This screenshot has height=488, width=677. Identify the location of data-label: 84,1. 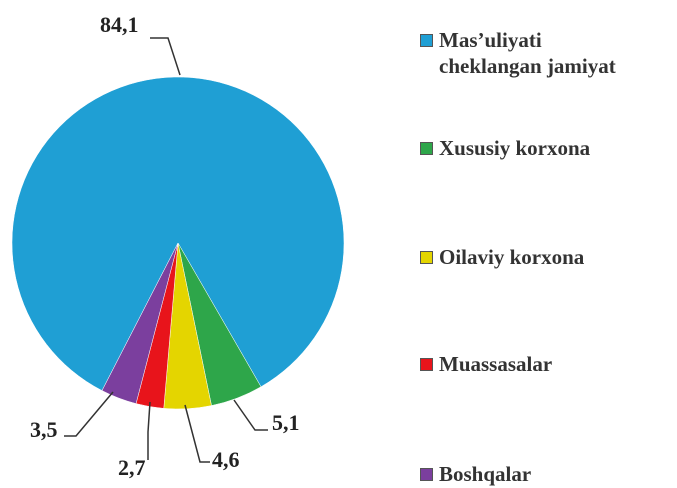
(119, 24).